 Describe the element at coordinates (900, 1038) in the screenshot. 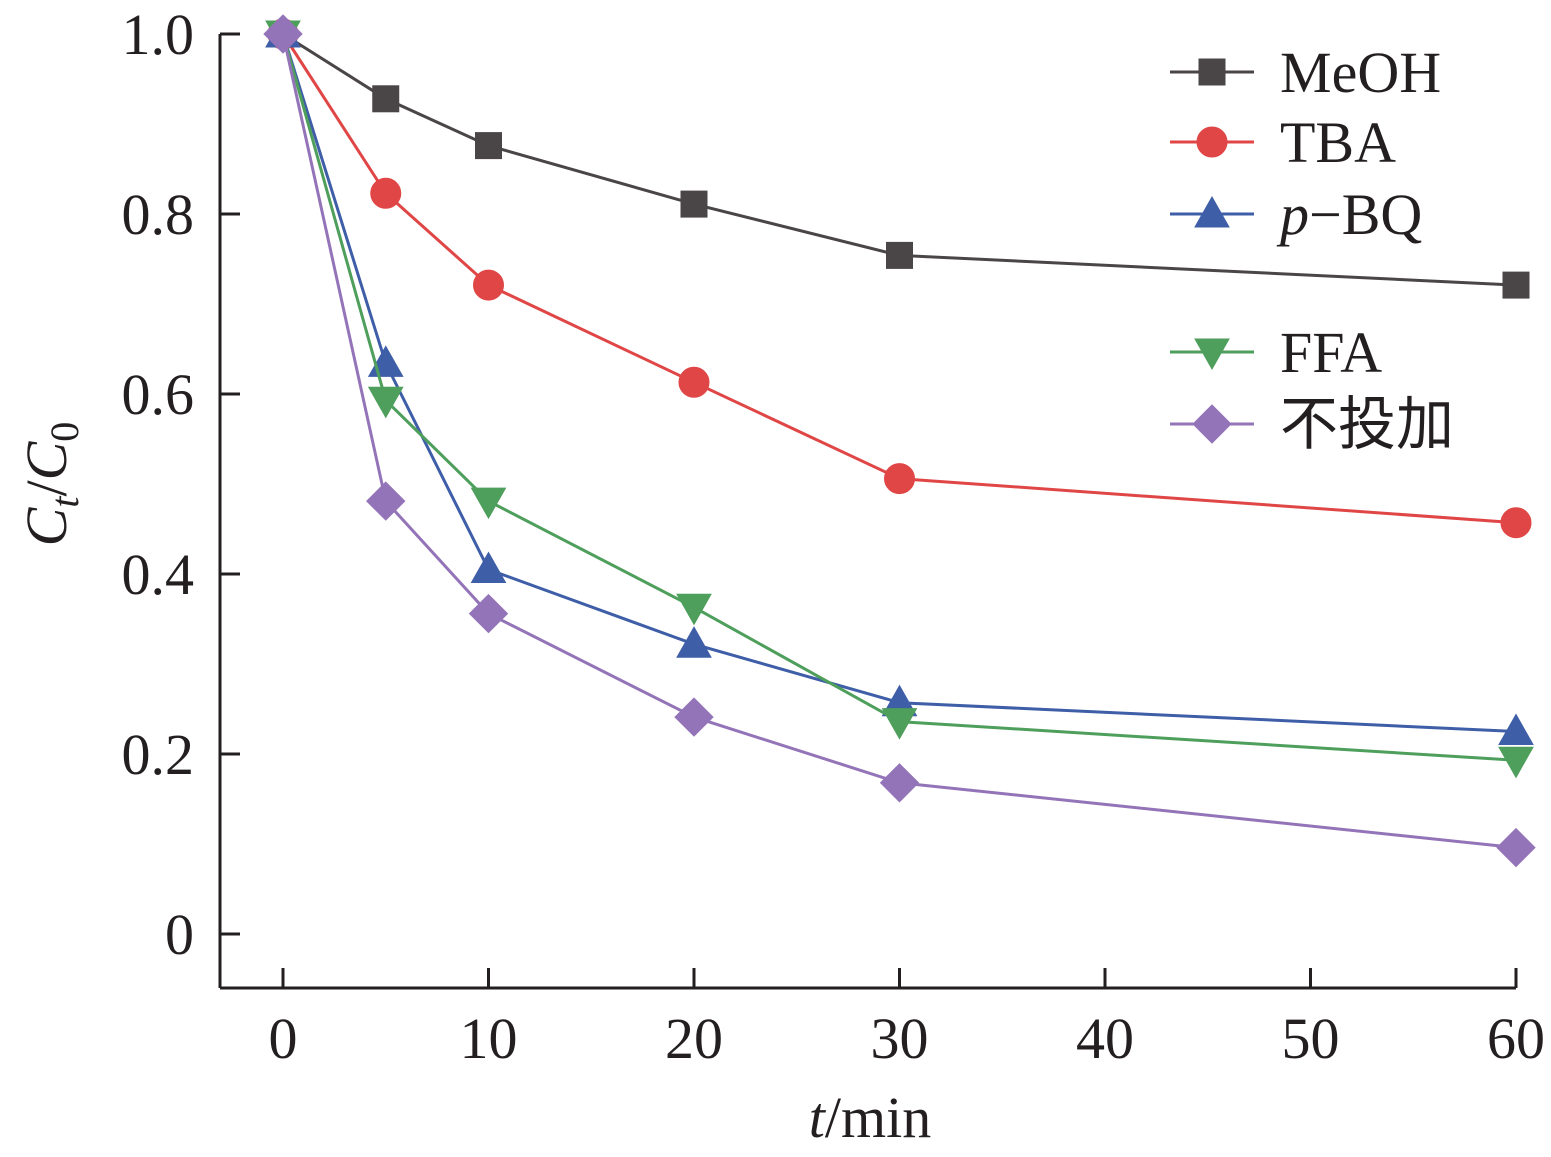

I see `x-tick-label: 30` at that location.